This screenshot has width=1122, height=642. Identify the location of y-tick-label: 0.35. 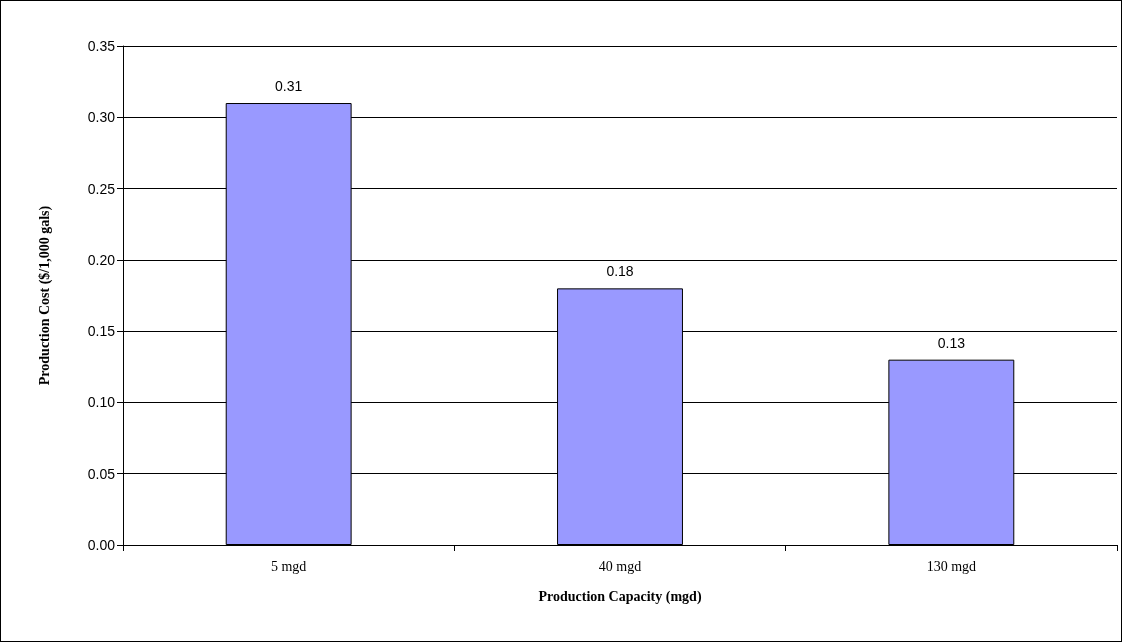
(101, 46).